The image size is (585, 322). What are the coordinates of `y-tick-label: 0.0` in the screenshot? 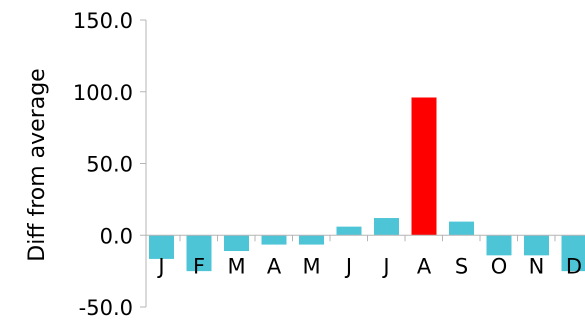 It's located at (116, 236).